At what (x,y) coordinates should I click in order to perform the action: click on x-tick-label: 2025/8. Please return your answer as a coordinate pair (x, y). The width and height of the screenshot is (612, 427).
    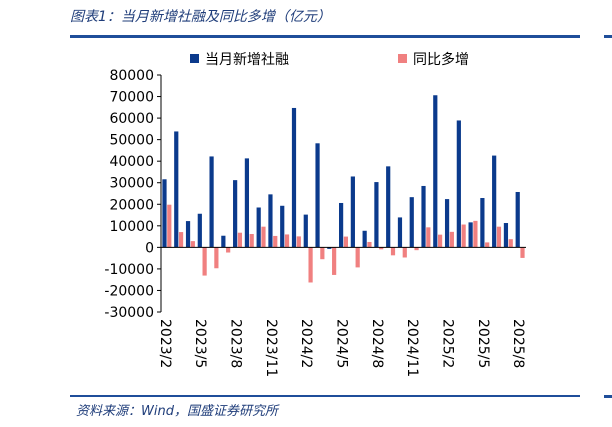
    Looking at the image, I should click on (518, 343).